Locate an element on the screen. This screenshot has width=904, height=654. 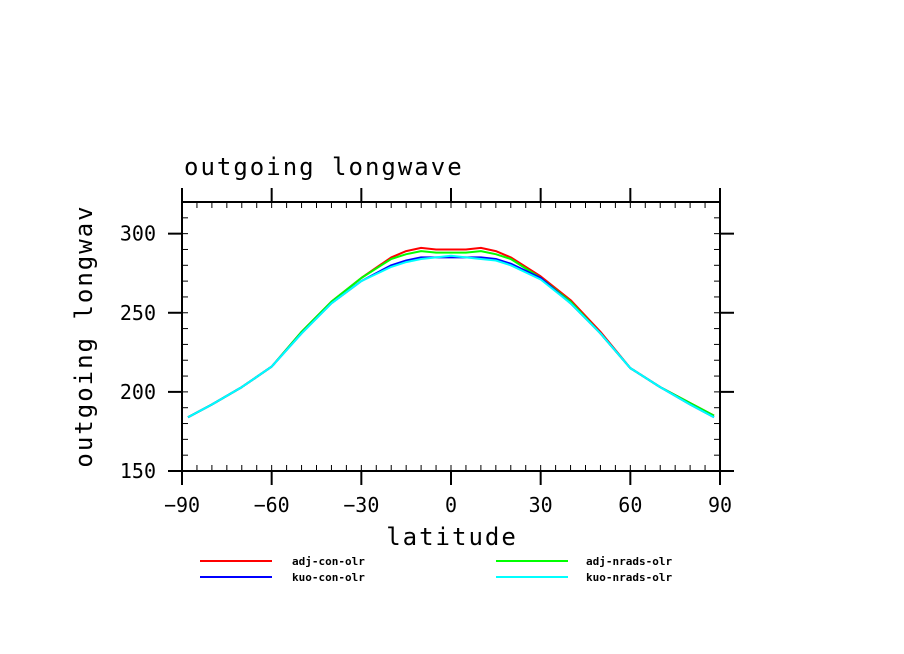
x-tick-labels: −90 −60 −30 0 30 60 90 is located at coordinates (448, 505).